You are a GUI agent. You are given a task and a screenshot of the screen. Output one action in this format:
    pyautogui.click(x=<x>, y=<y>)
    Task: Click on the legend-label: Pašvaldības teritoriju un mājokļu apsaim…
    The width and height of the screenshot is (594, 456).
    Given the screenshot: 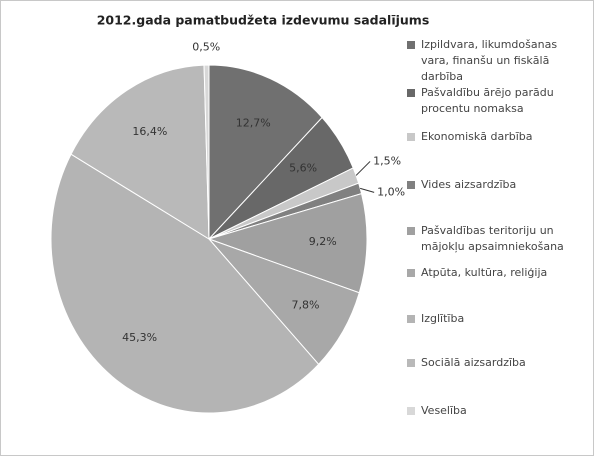 What is the action you would take?
    pyautogui.click(x=492, y=238)
    